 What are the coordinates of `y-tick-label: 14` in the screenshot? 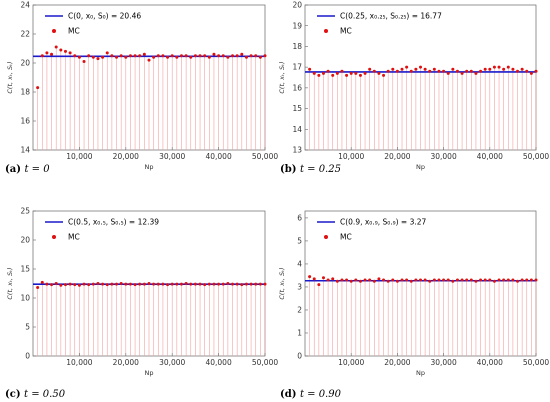 It's located at (25, 150).